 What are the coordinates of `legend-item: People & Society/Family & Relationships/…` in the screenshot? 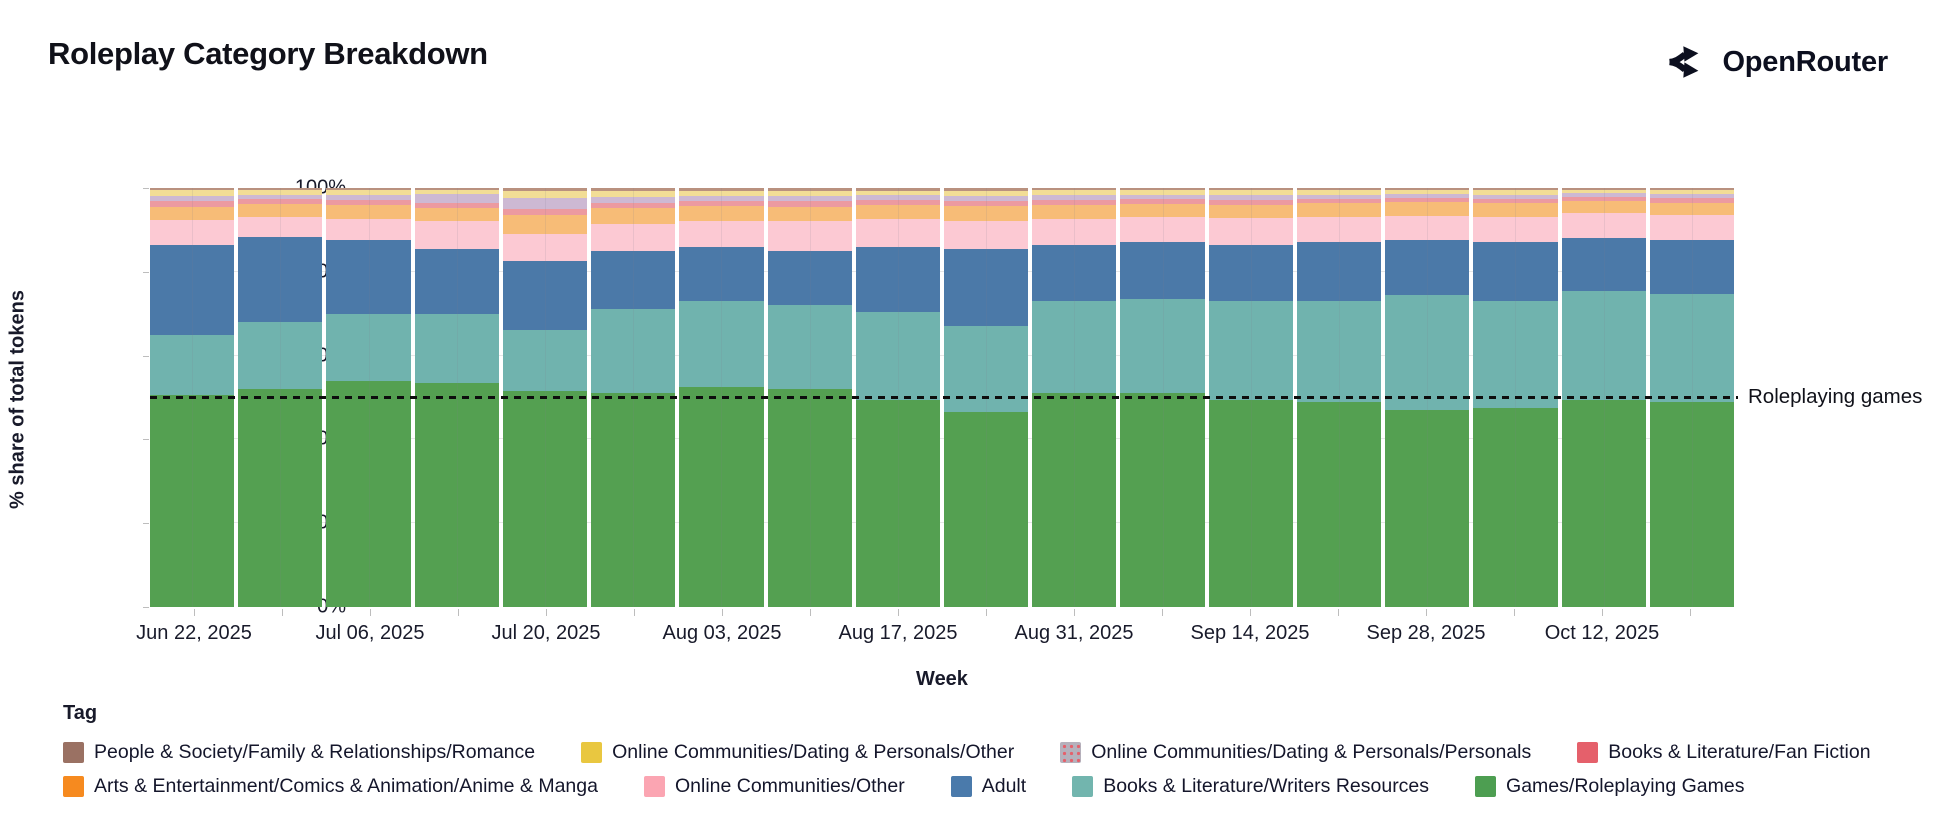 It's located at (299, 752).